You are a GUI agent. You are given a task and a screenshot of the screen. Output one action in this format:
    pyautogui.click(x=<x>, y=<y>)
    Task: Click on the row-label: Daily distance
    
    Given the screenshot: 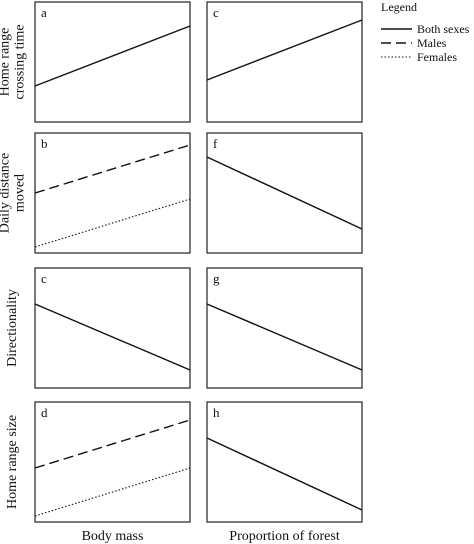 What is the action you would take?
    pyautogui.click(x=6, y=193)
    